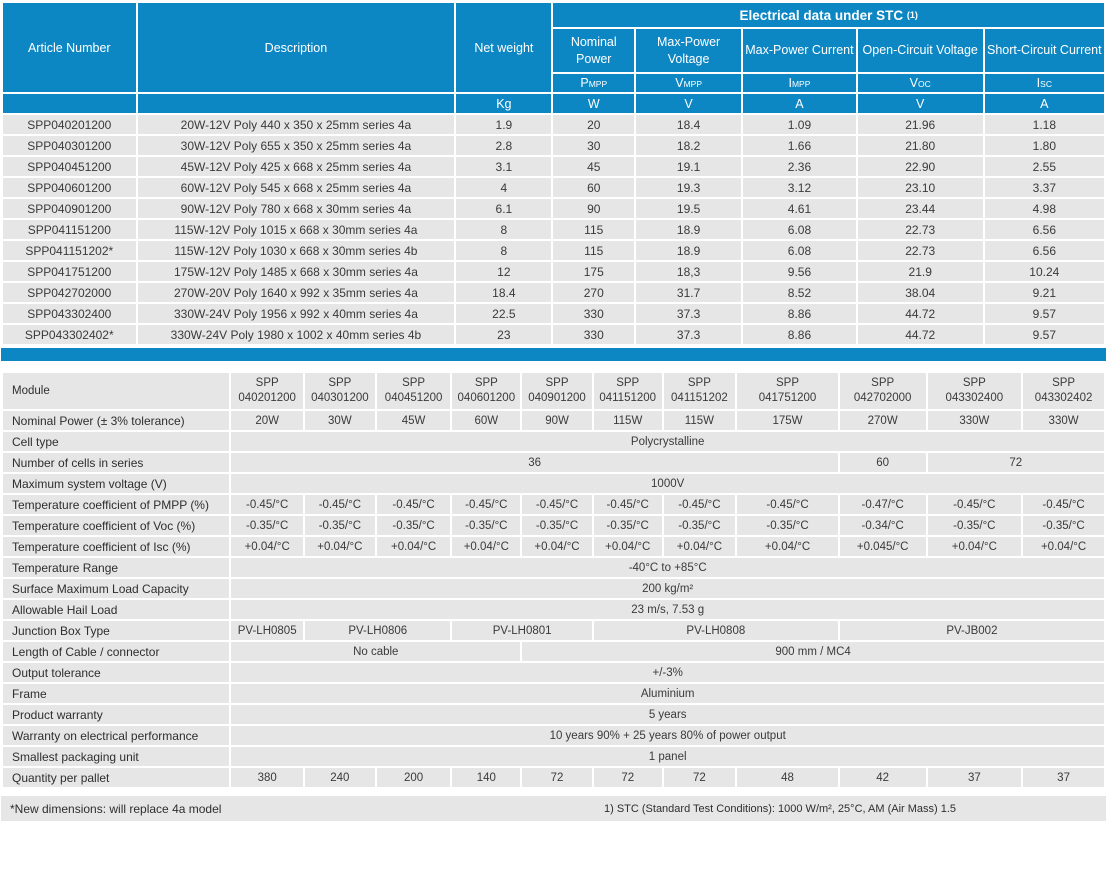 Image resolution: width=1107 pixels, height=884 pixels. Describe the element at coordinates (116, 420) in the screenshot. I see `spec-label-cell: Nominal Power (± 3% tolerance)` at that location.